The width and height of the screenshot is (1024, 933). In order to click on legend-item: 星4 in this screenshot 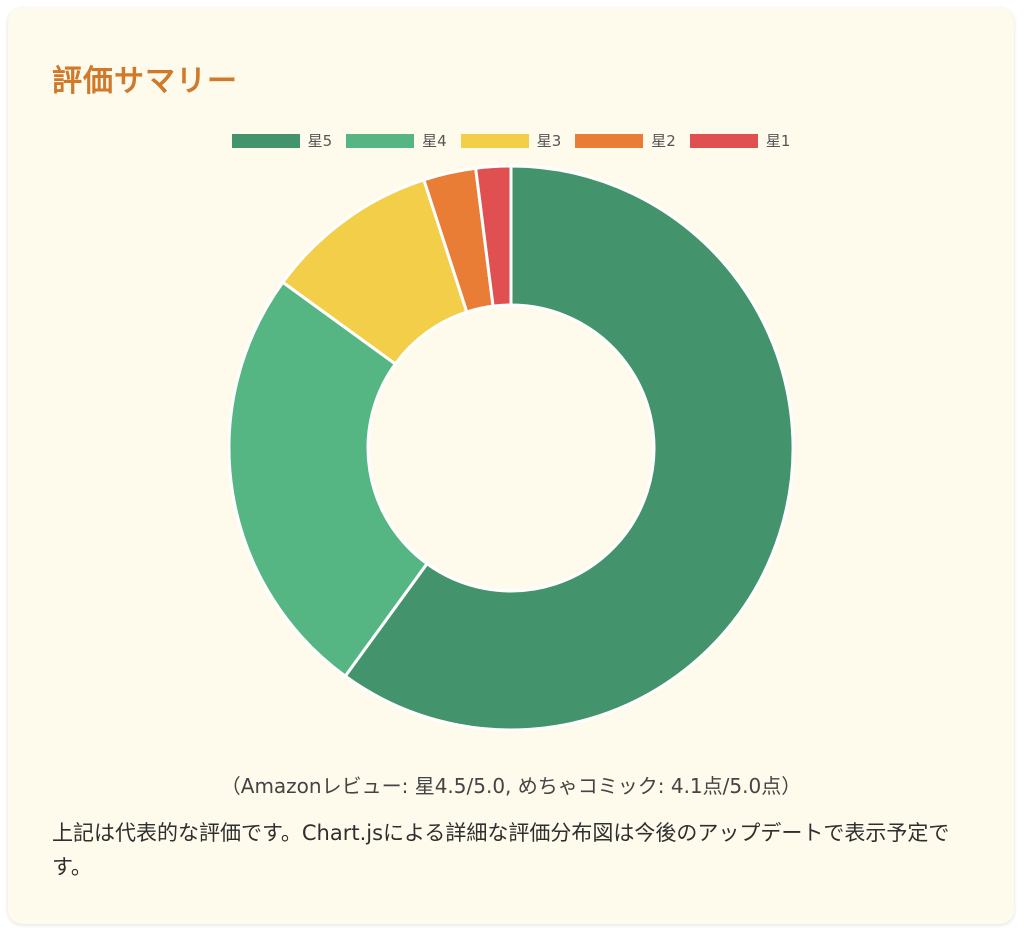, I will do `click(396, 140)`.